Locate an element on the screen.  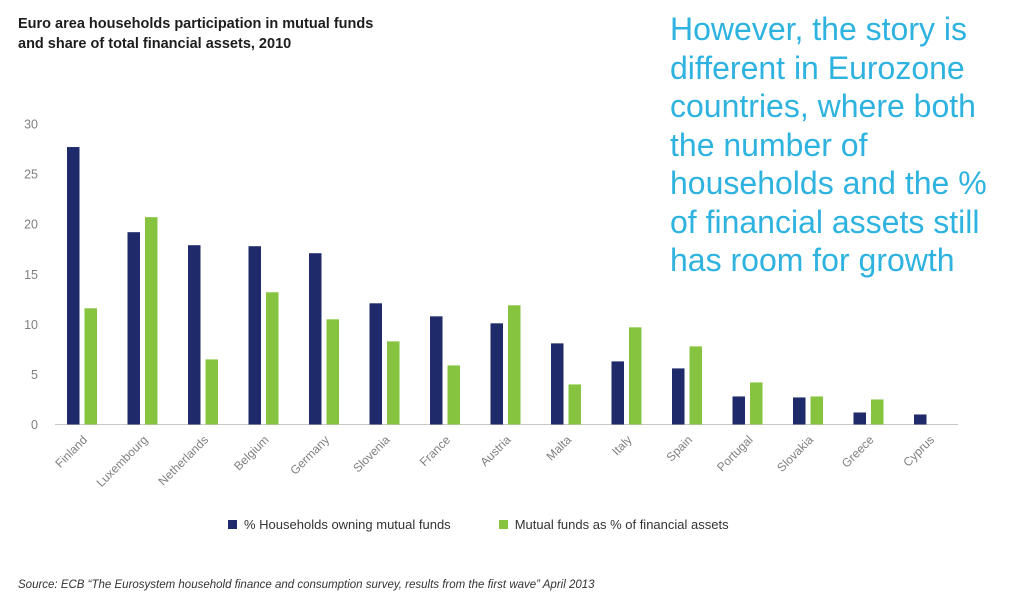
y-tick-label: 5 is located at coordinates (34, 375).